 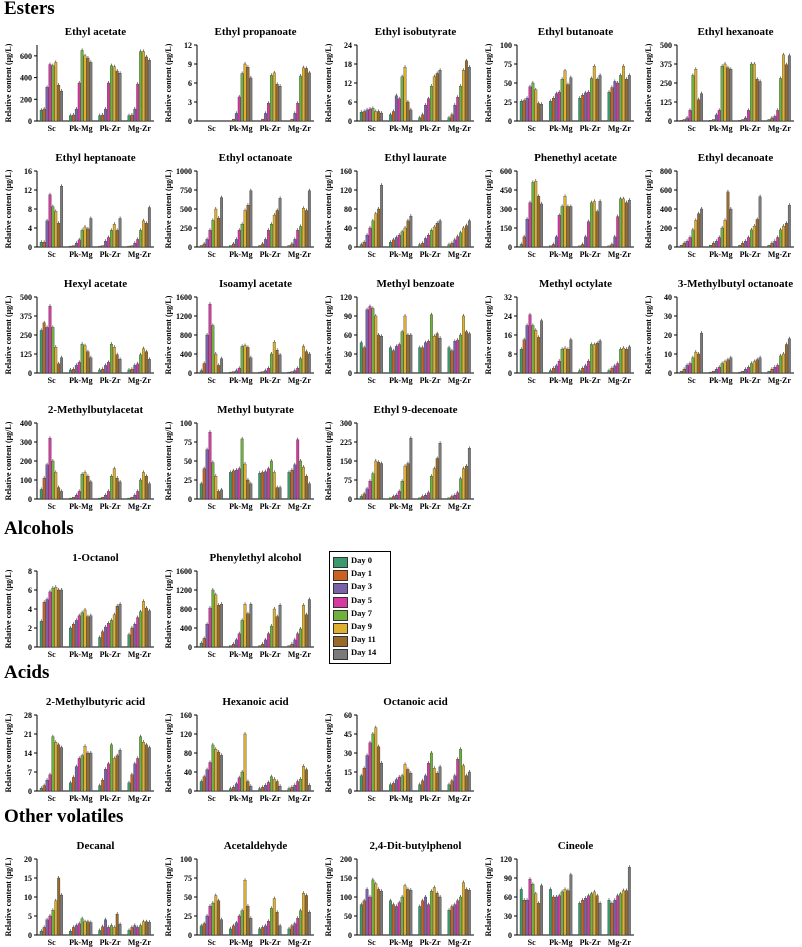 I want to click on y-tick-label: 120, so click(x=346, y=297).